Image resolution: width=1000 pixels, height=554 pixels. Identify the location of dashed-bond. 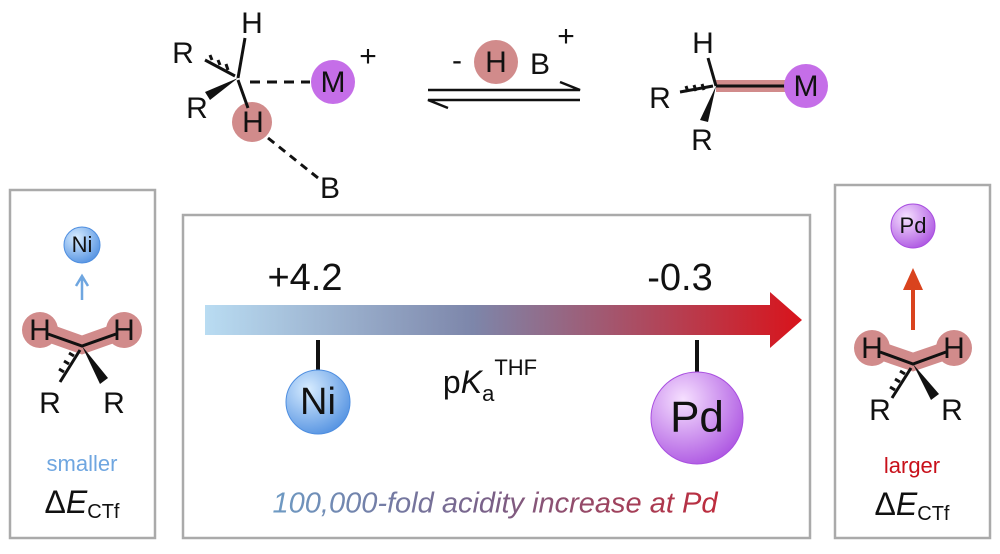
(293, 158).